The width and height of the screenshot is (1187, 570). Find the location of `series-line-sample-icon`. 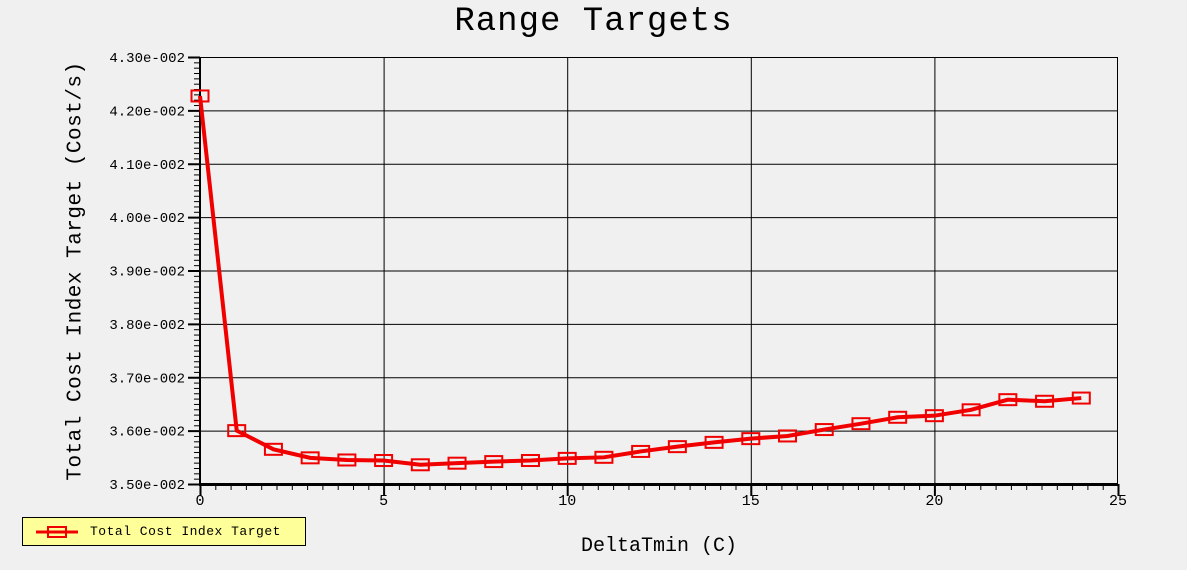

series-line-sample-icon is located at coordinates (57, 531).